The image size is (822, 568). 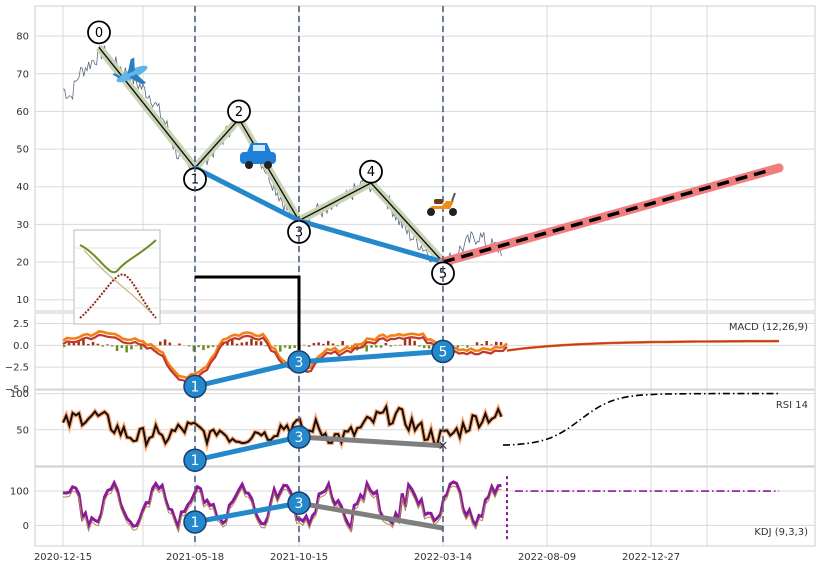 I want to click on inset-curve-tan, so click(x=117, y=281).